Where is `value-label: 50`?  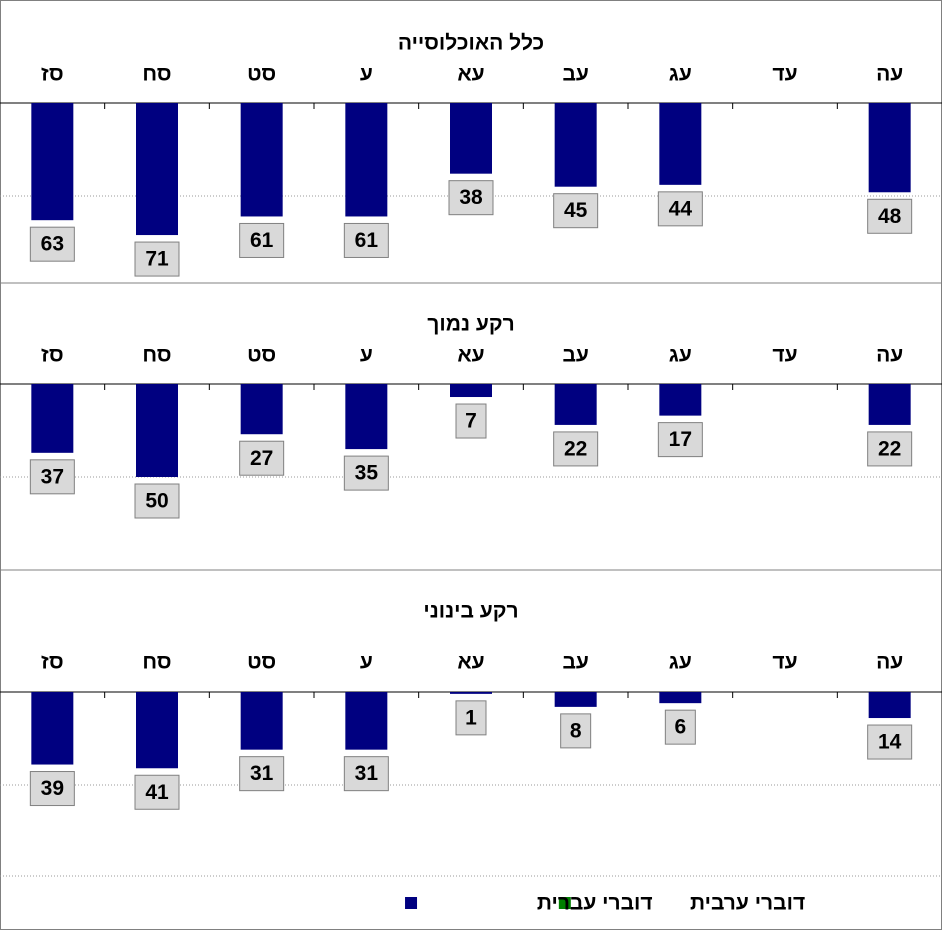 value-label: 50 is located at coordinates (156, 501).